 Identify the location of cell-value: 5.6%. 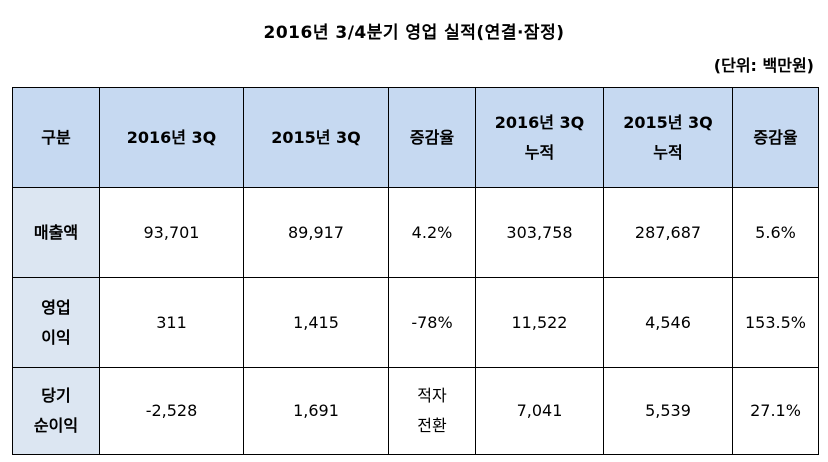
(775, 232).